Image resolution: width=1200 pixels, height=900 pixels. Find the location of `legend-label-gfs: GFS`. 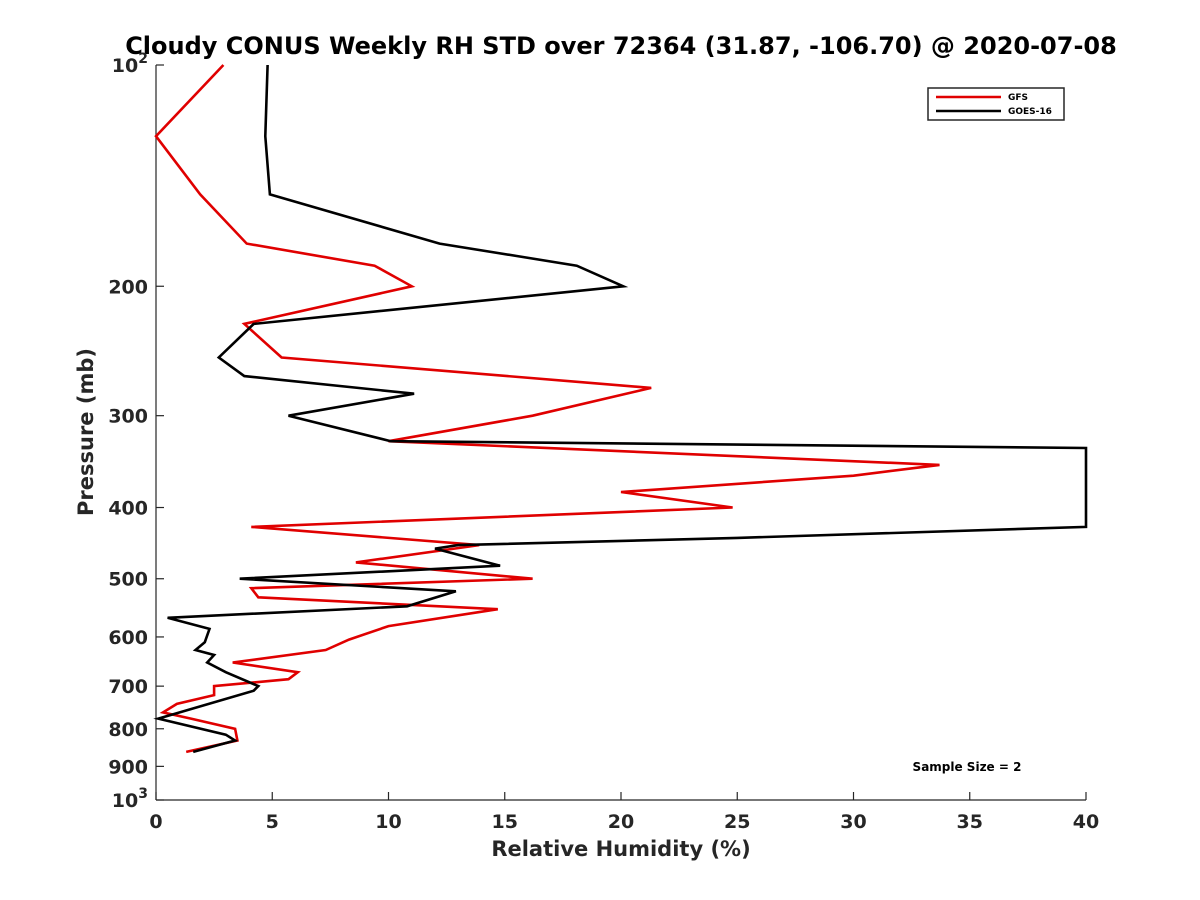

legend-label-gfs: GFS is located at coordinates (1018, 98).